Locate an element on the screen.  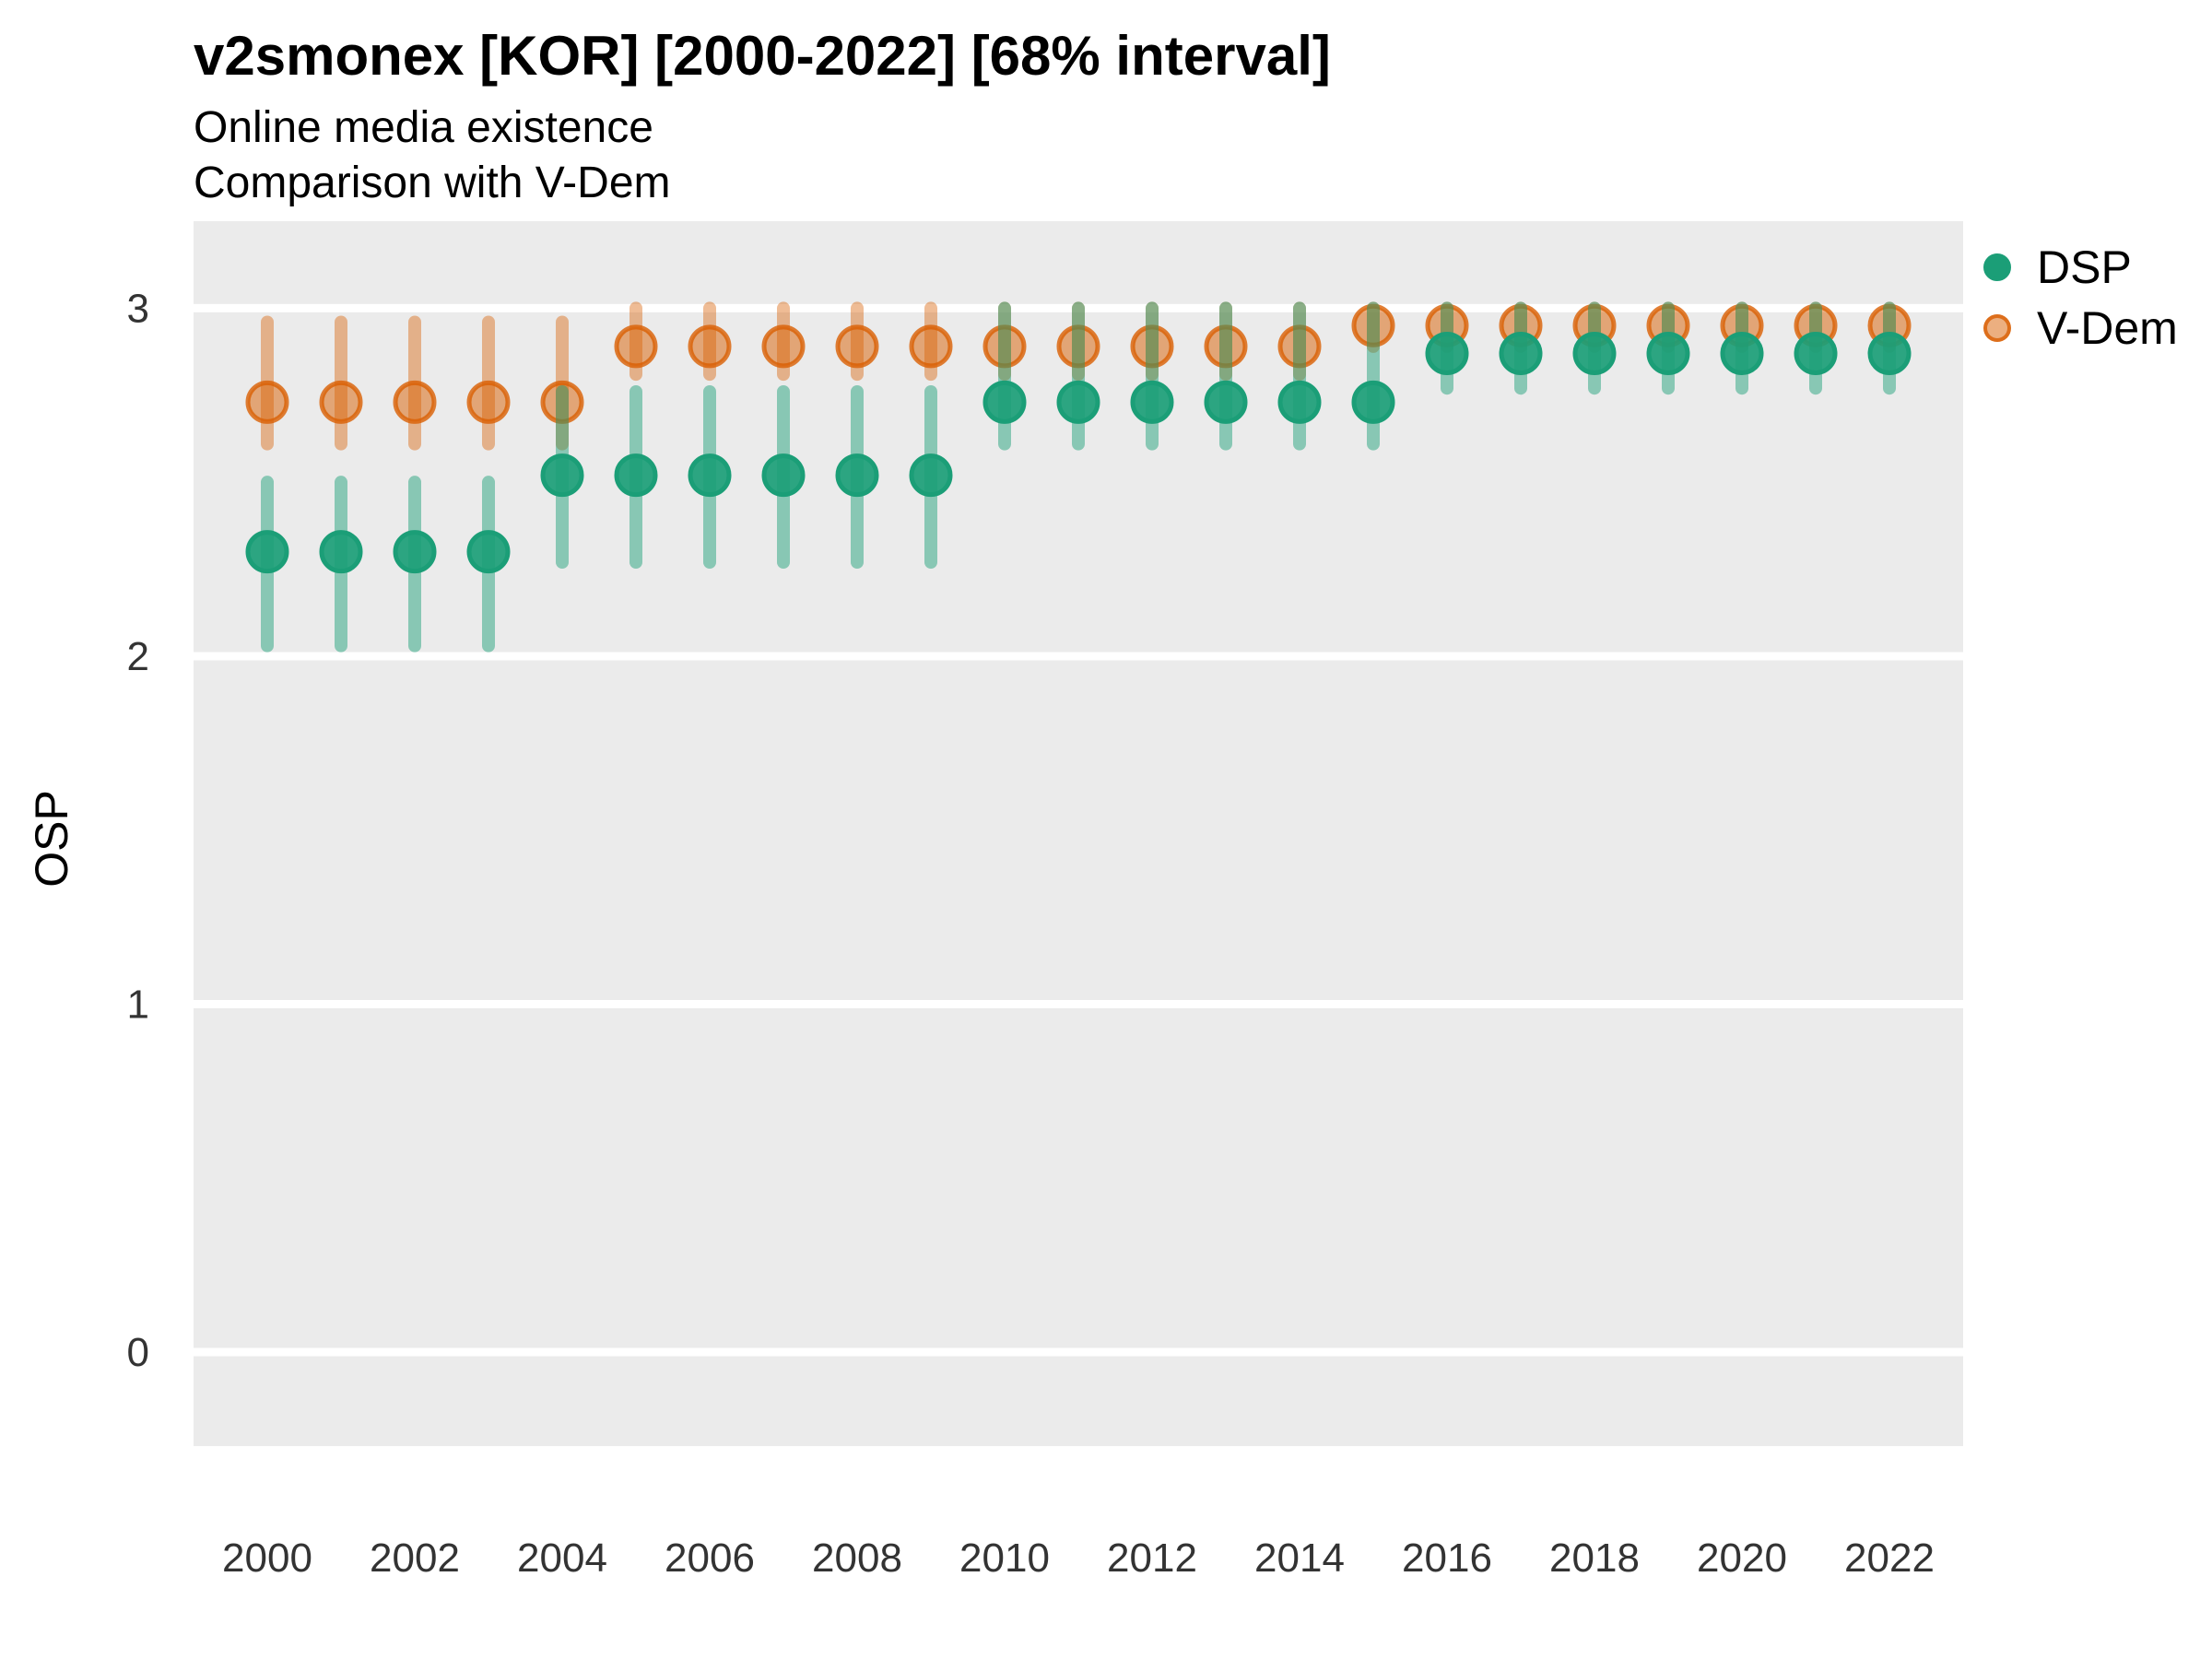
legend-dsp-dot-icon is located at coordinates (1997, 267).